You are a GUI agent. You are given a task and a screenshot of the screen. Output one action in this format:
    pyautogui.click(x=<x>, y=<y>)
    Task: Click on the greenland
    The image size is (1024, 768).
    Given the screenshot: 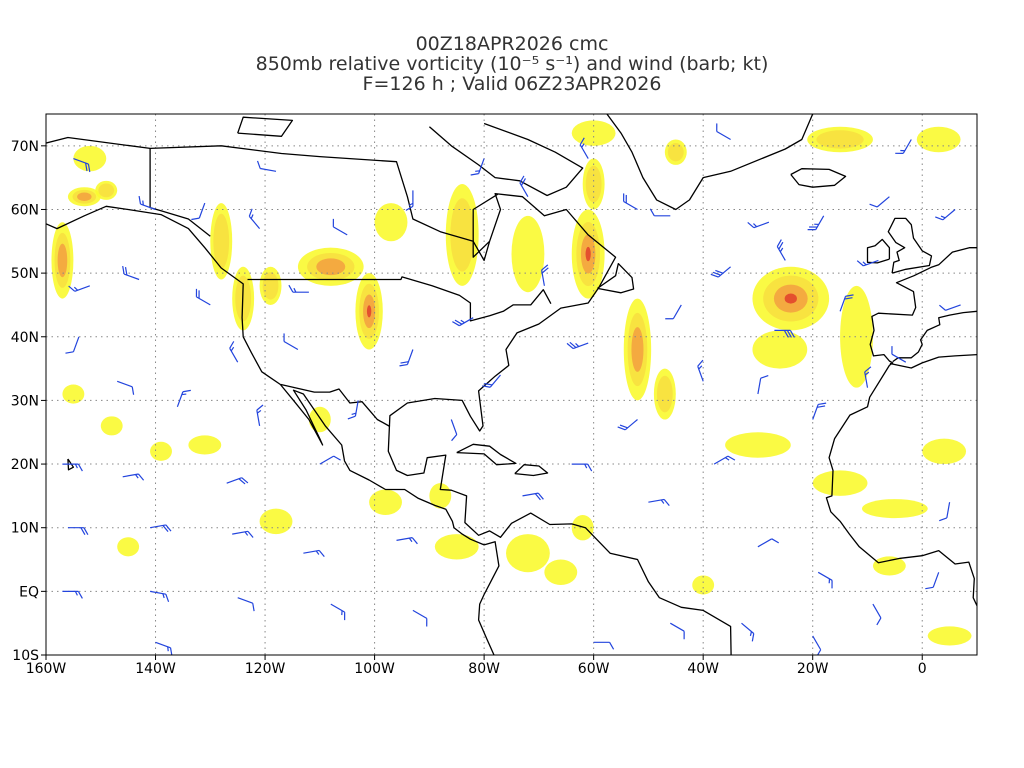 What is the action you would take?
    pyautogui.click(x=710, y=162)
    